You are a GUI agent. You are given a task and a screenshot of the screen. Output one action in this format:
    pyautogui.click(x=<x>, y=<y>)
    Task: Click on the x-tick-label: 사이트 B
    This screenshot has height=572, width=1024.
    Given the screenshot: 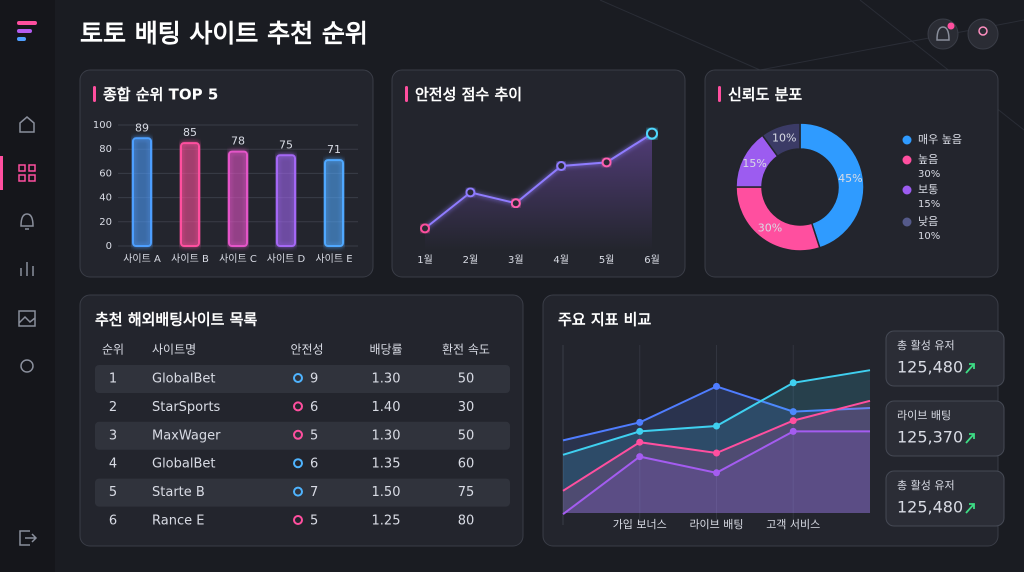 What is the action you would take?
    pyautogui.click(x=190, y=259)
    